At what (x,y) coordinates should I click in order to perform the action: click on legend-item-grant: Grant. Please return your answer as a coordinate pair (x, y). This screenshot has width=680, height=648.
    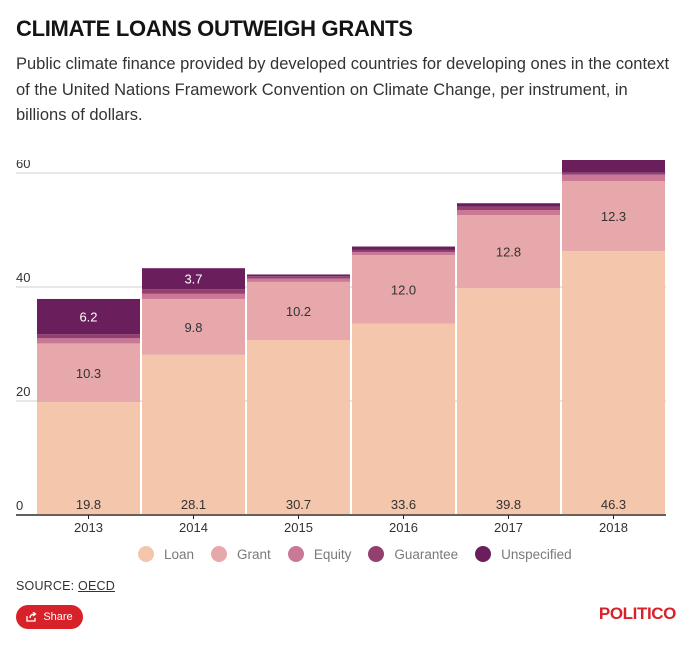
    Looking at the image, I should click on (241, 554).